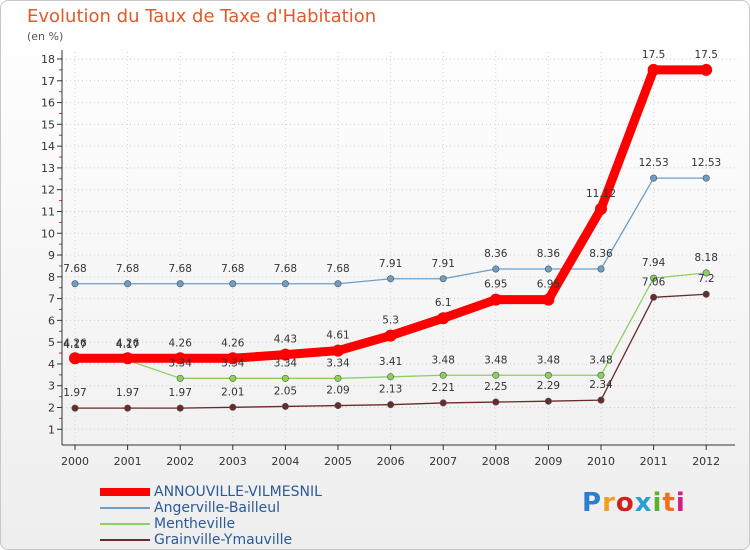 Image resolution: width=750 pixels, height=550 pixels. What do you see at coordinates (706, 258) in the screenshot?
I see `data-label: 8.18` at bounding box center [706, 258].